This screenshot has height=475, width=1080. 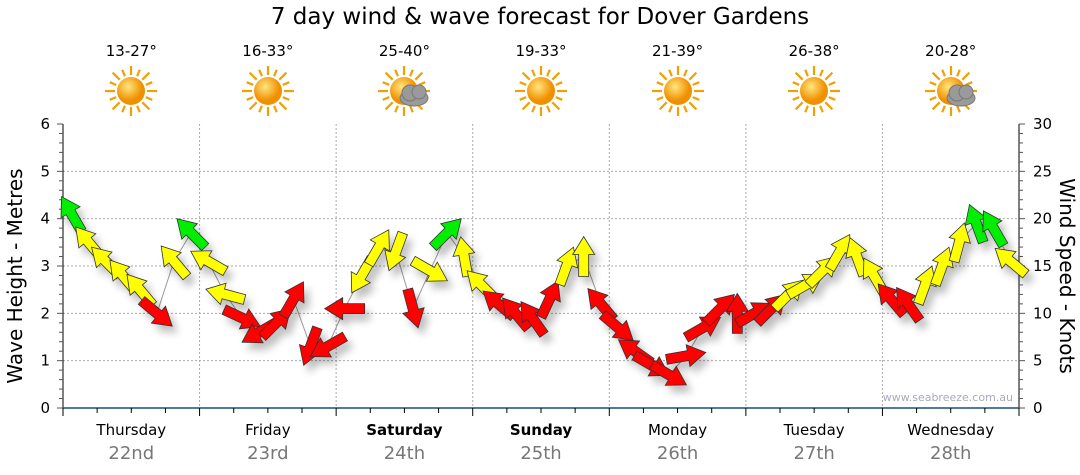 I want to click on right-tick-label: 0, so click(x=1038, y=408).